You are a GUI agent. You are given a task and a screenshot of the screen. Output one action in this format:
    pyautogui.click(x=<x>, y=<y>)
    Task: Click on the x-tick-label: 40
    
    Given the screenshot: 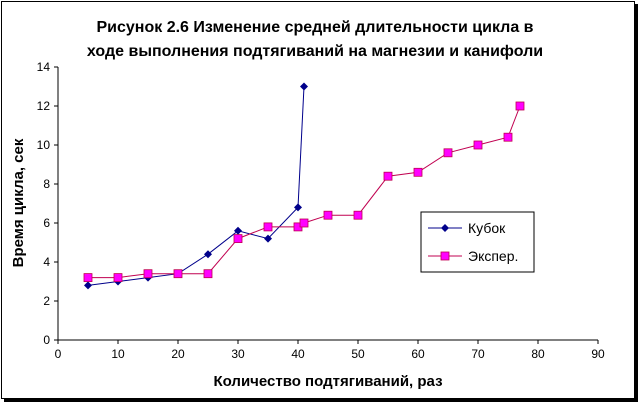 What is the action you would take?
    pyautogui.click(x=298, y=354)
    